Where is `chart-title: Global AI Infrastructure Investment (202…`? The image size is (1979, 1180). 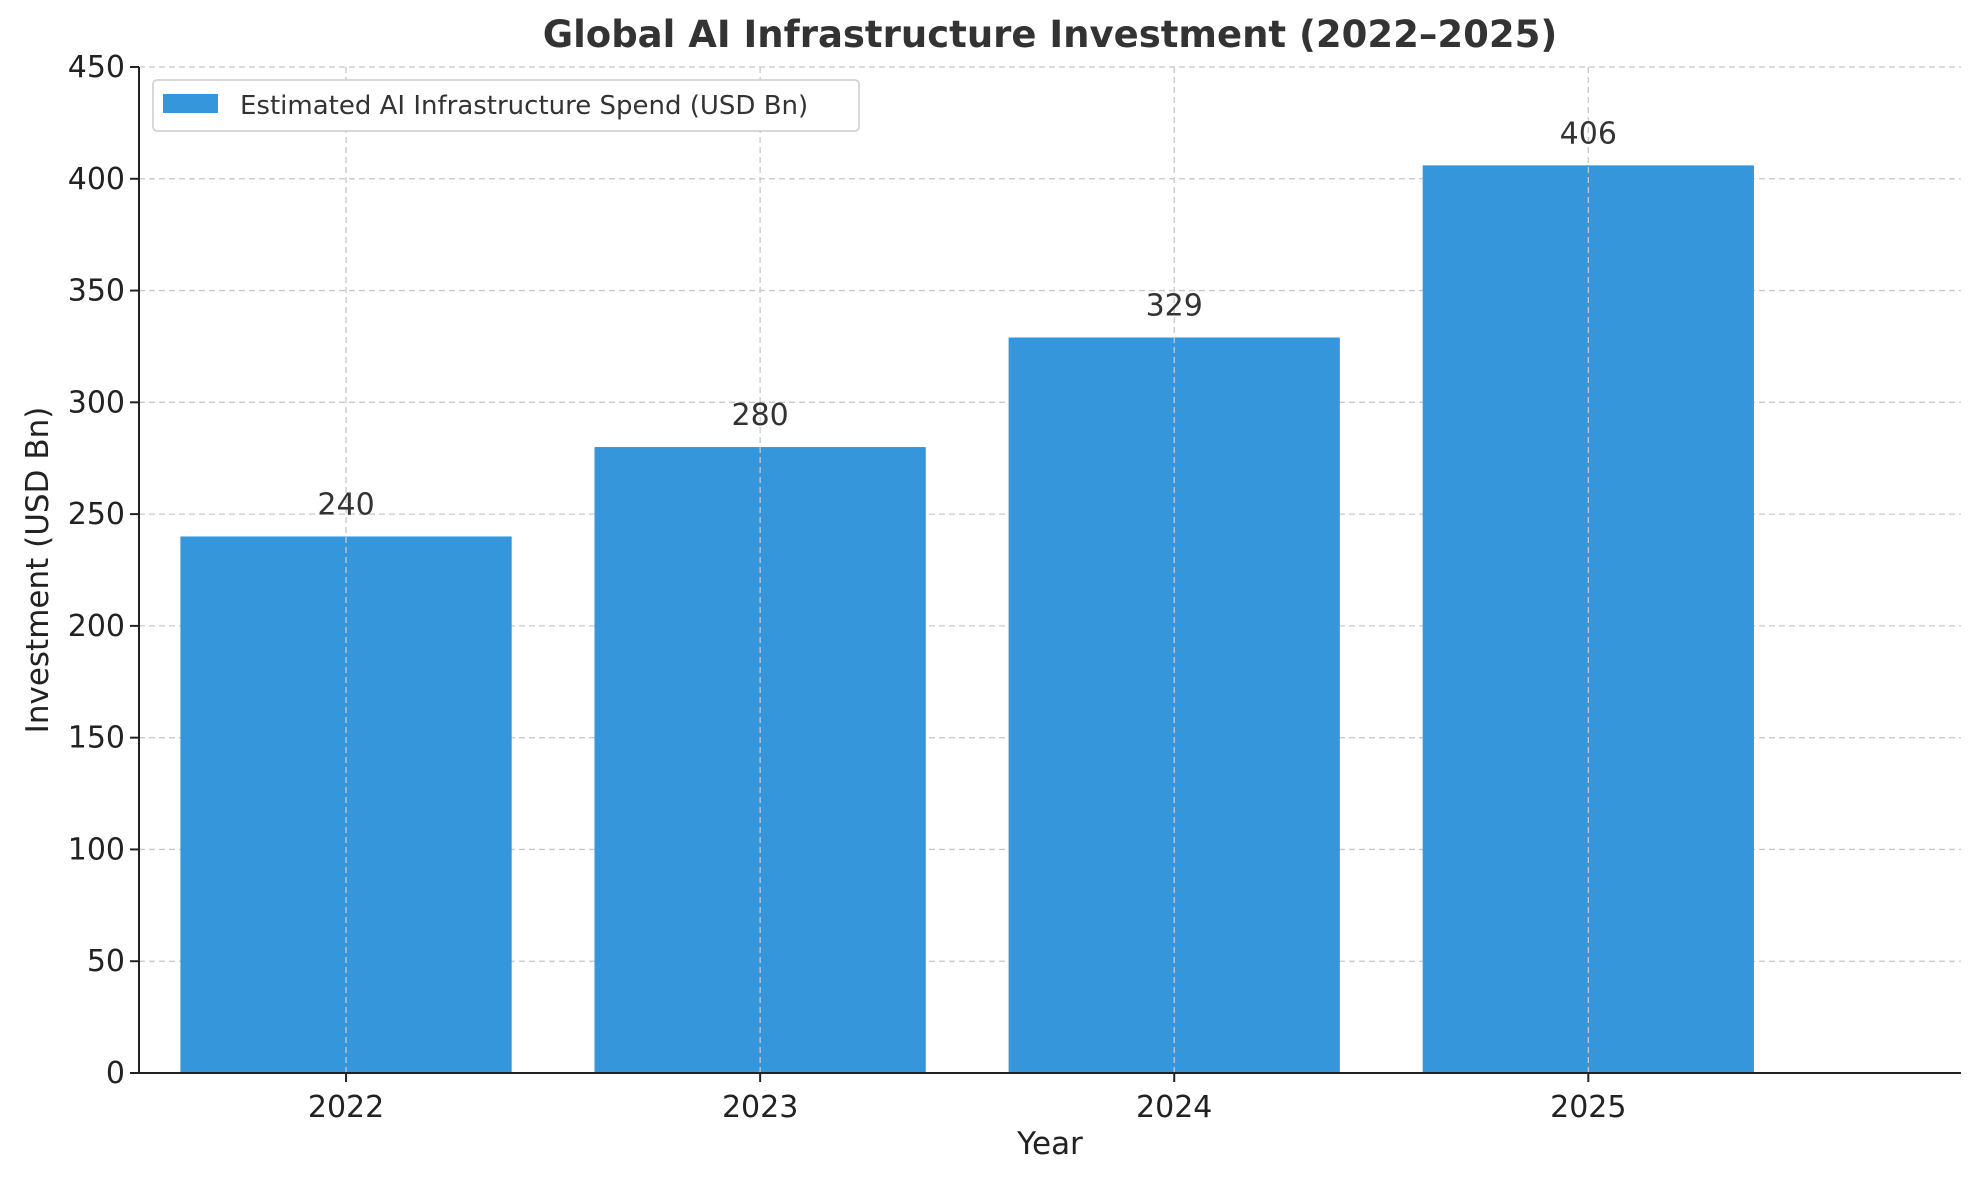
chart-title: Global AI Infrastructure Investment (202… is located at coordinates (1050, 34).